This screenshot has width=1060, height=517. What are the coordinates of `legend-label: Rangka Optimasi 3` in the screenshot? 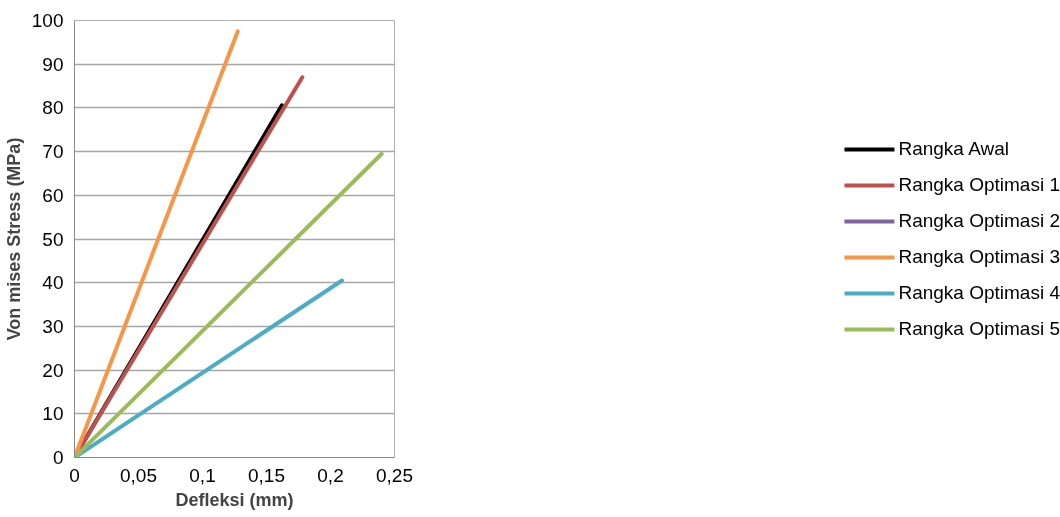 It's located at (979, 256).